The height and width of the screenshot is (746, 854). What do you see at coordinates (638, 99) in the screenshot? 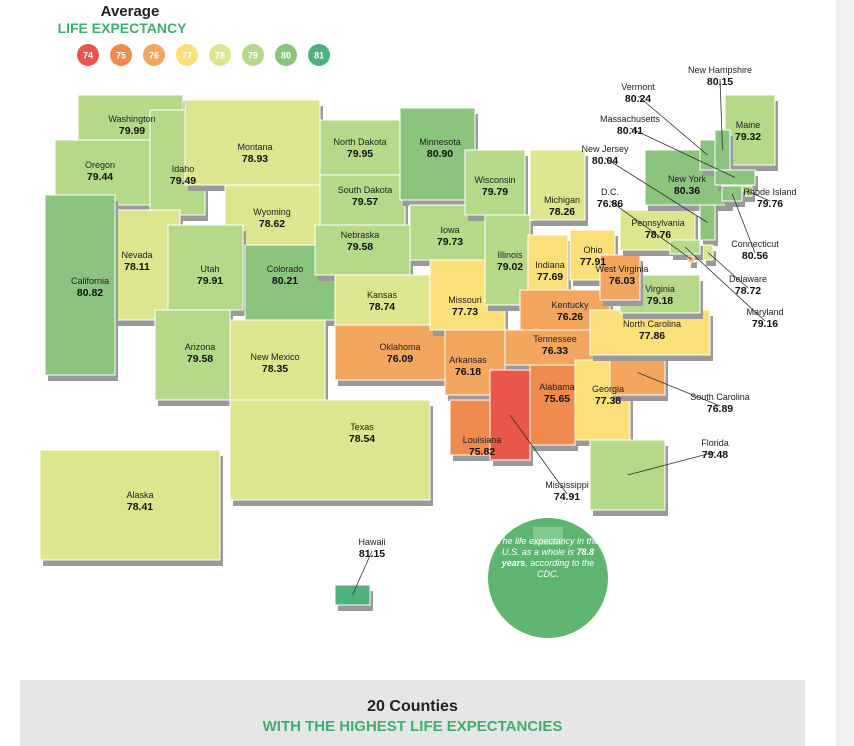
I see `state-value: 80.24` at bounding box center [638, 99].